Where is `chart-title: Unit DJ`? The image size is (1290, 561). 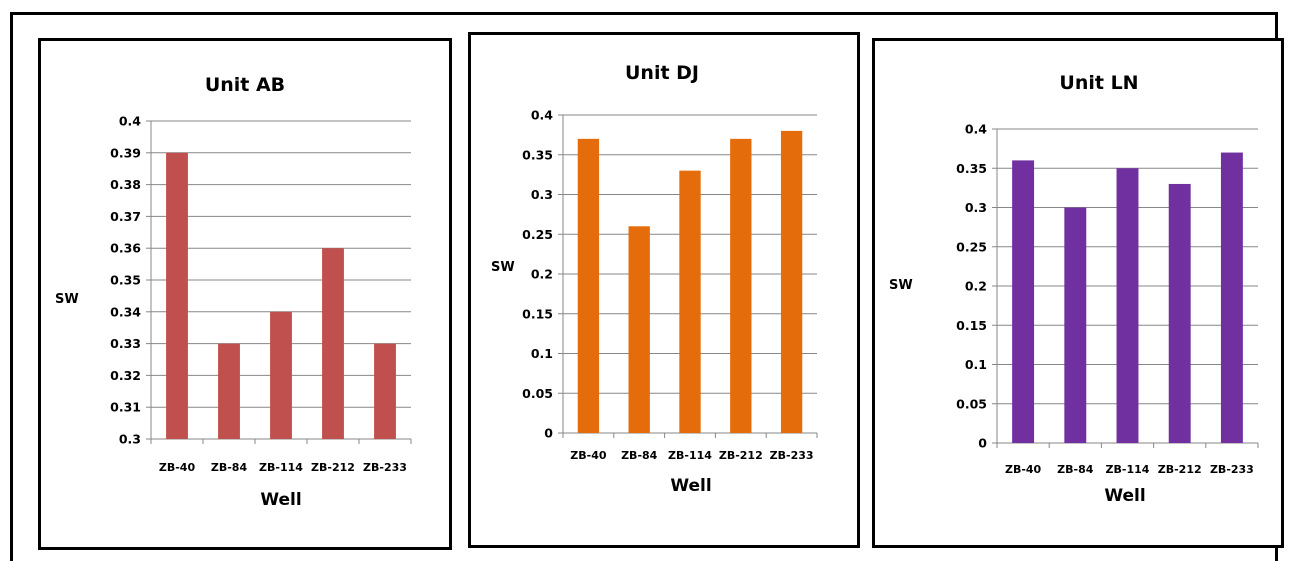
chart-title: Unit DJ is located at coordinates (662, 73).